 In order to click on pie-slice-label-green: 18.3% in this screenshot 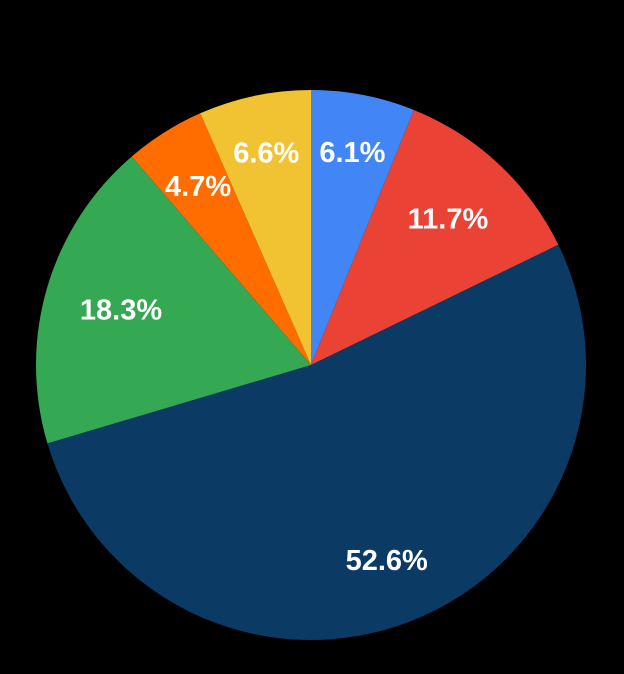, I will do `click(121, 310)`.